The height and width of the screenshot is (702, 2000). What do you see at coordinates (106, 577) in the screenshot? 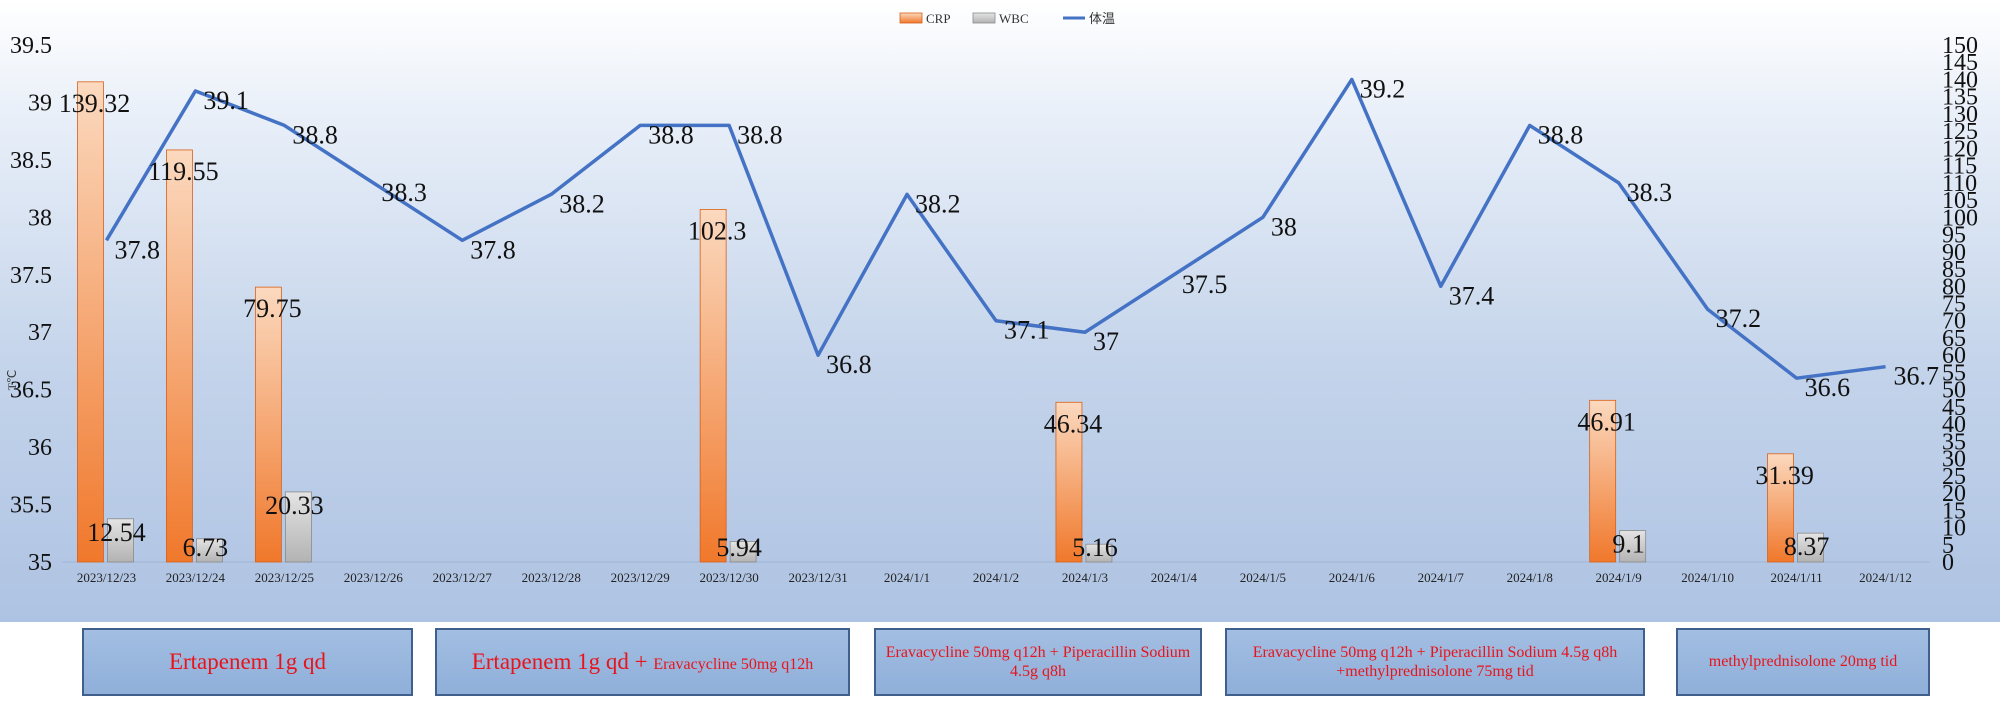
I see `x-axis-tick: 2023/12/23` at bounding box center [106, 577].